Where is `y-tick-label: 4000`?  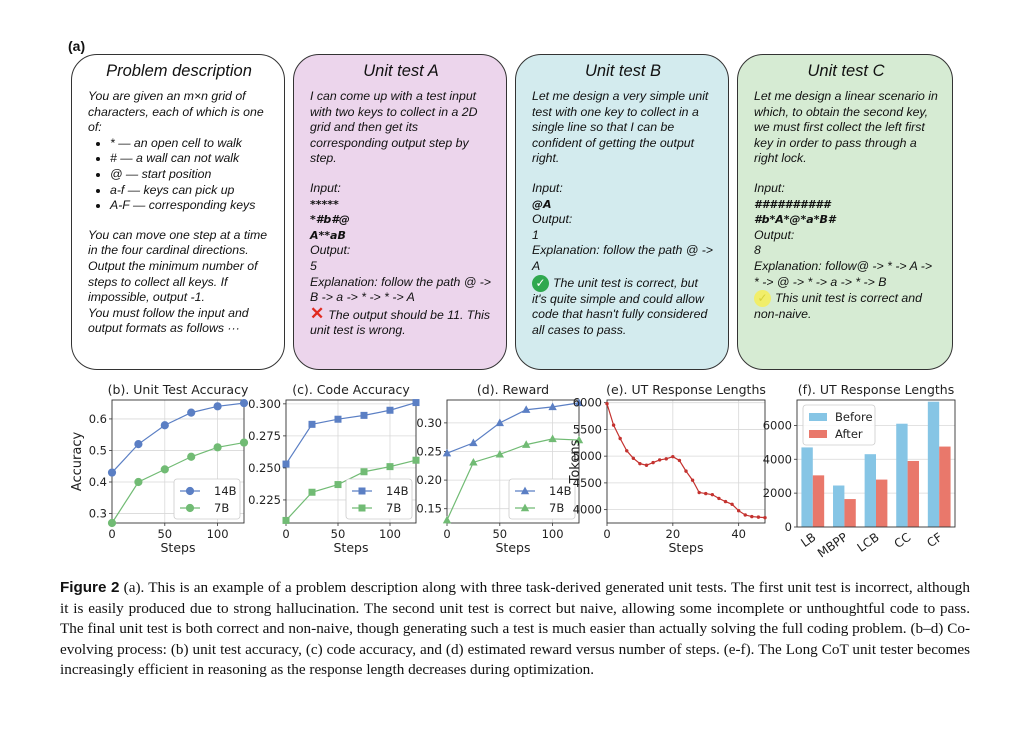
y-tick-label: 4000 is located at coordinates (777, 459).